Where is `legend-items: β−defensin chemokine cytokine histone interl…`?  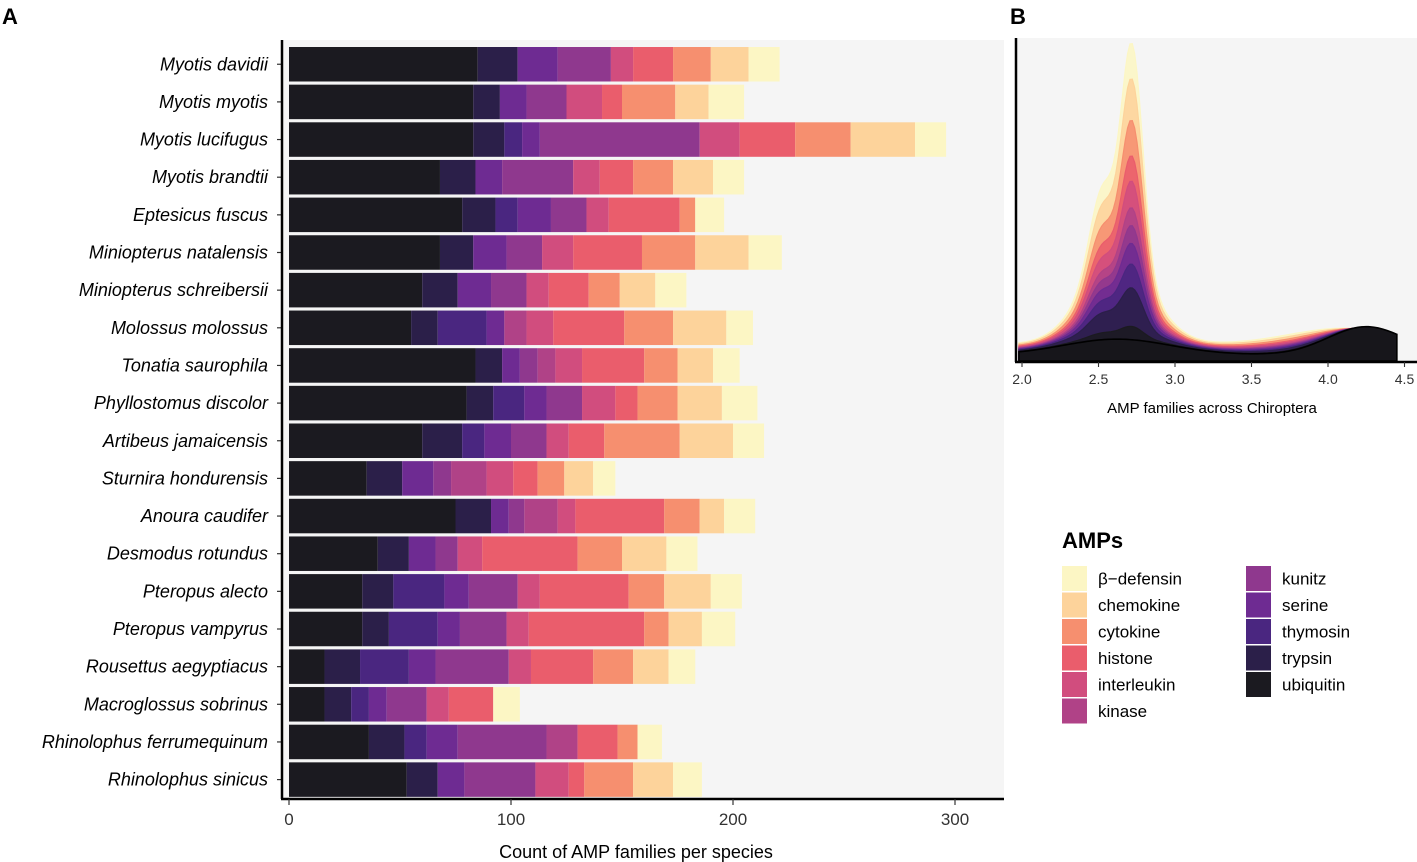 legend-items: β−defensin chemokine cytokine histone interl… is located at coordinates (1206, 645).